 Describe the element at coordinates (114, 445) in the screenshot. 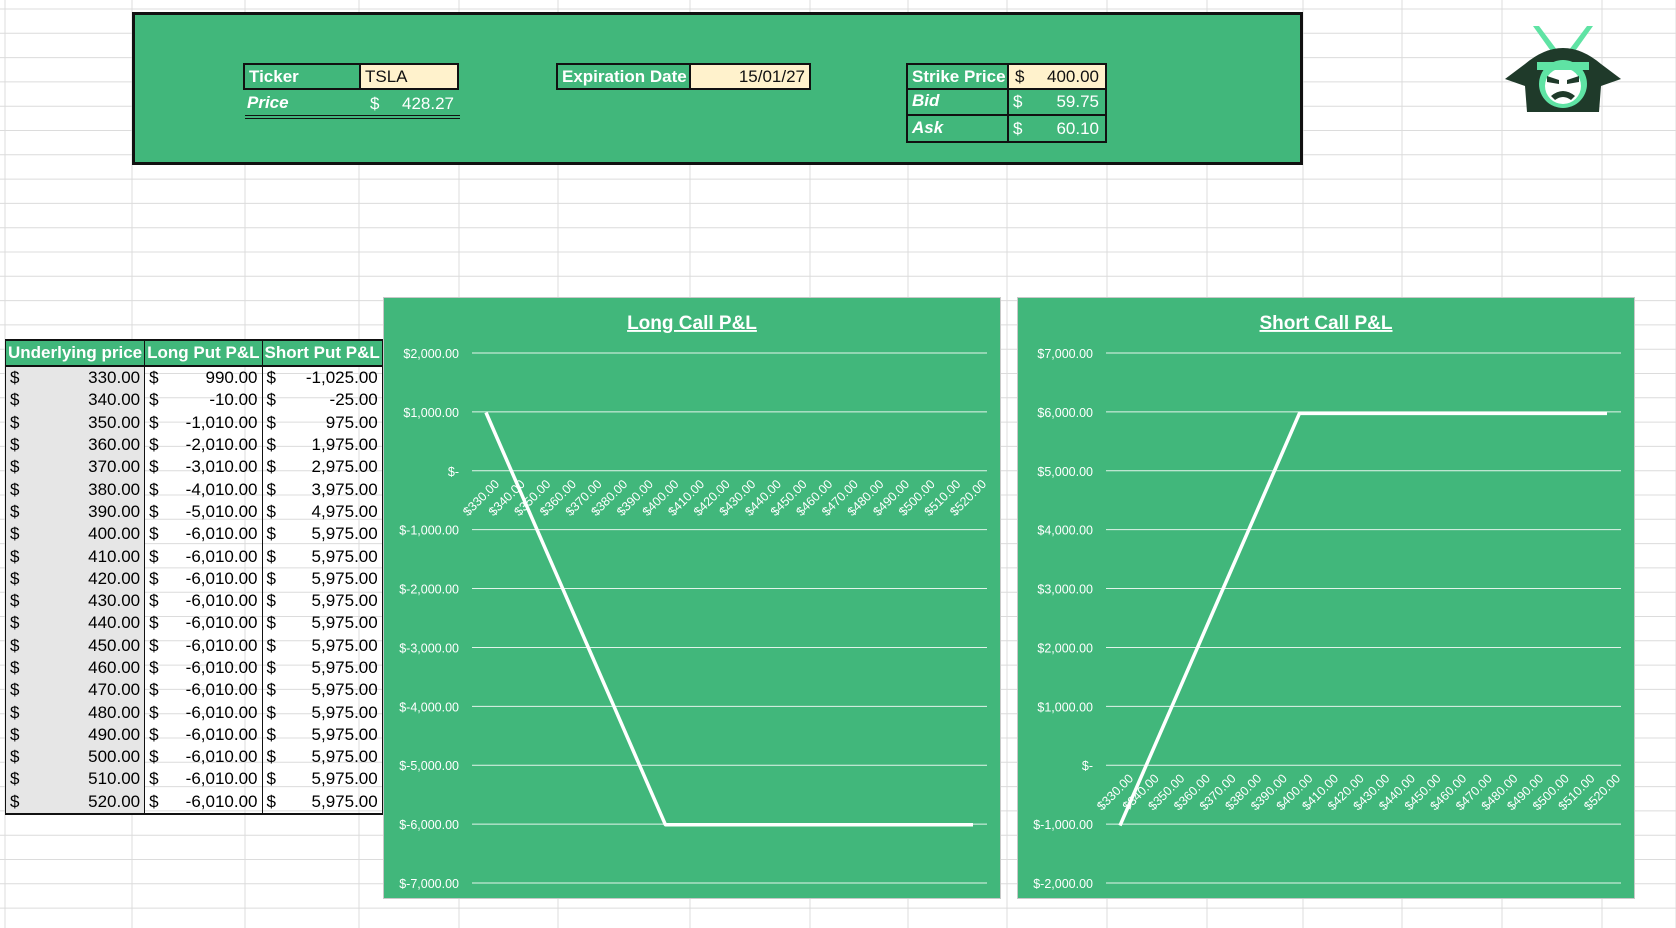

I see `cell-value: 360.00` at that location.